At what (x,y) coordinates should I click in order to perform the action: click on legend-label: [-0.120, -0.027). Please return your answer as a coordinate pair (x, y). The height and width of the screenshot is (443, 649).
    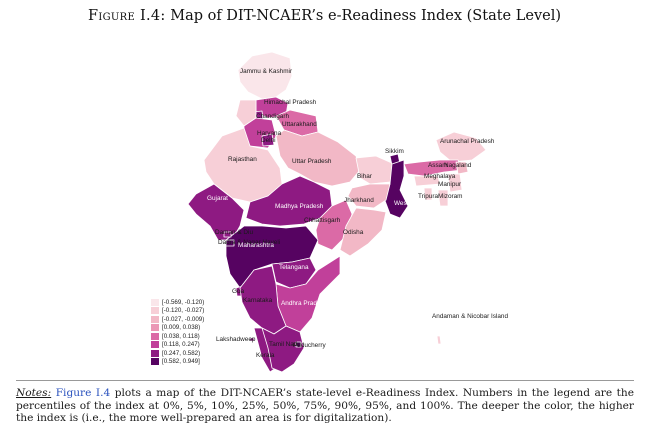
    Looking at the image, I should click on (183, 311).